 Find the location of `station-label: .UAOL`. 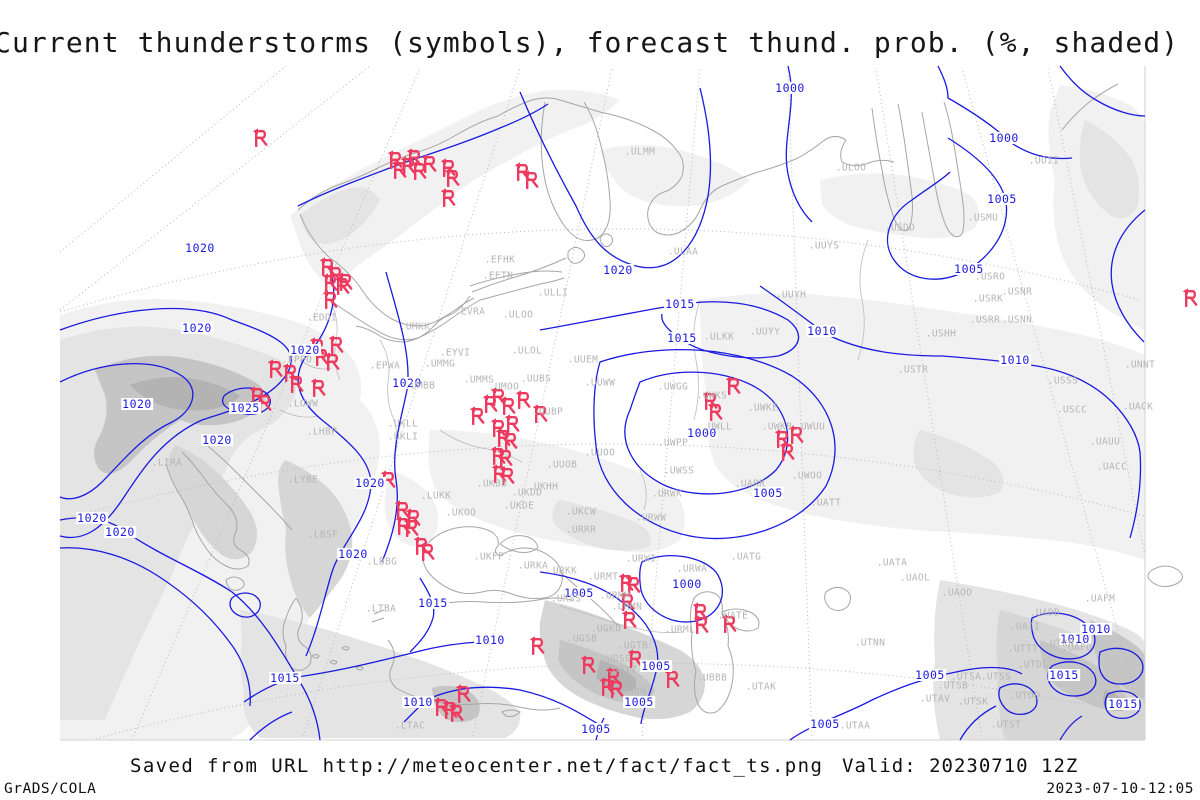

station-label: .UAOL is located at coordinates (915, 578).